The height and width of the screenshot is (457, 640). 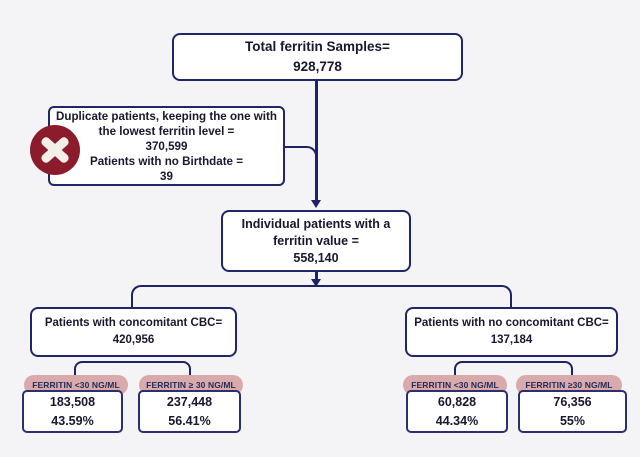 What do you see at coordinates (572, 401) in the screenshot?
I see `leaf-count: 76,356` at bounding box center [572, 401].